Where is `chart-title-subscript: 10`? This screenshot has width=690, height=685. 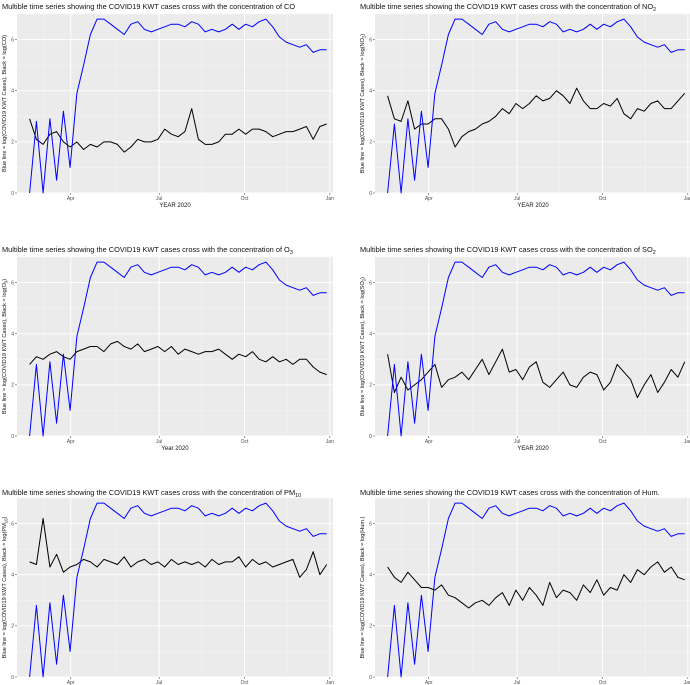
chart-title-subscript: 10 is located at coordinates (298, 496).